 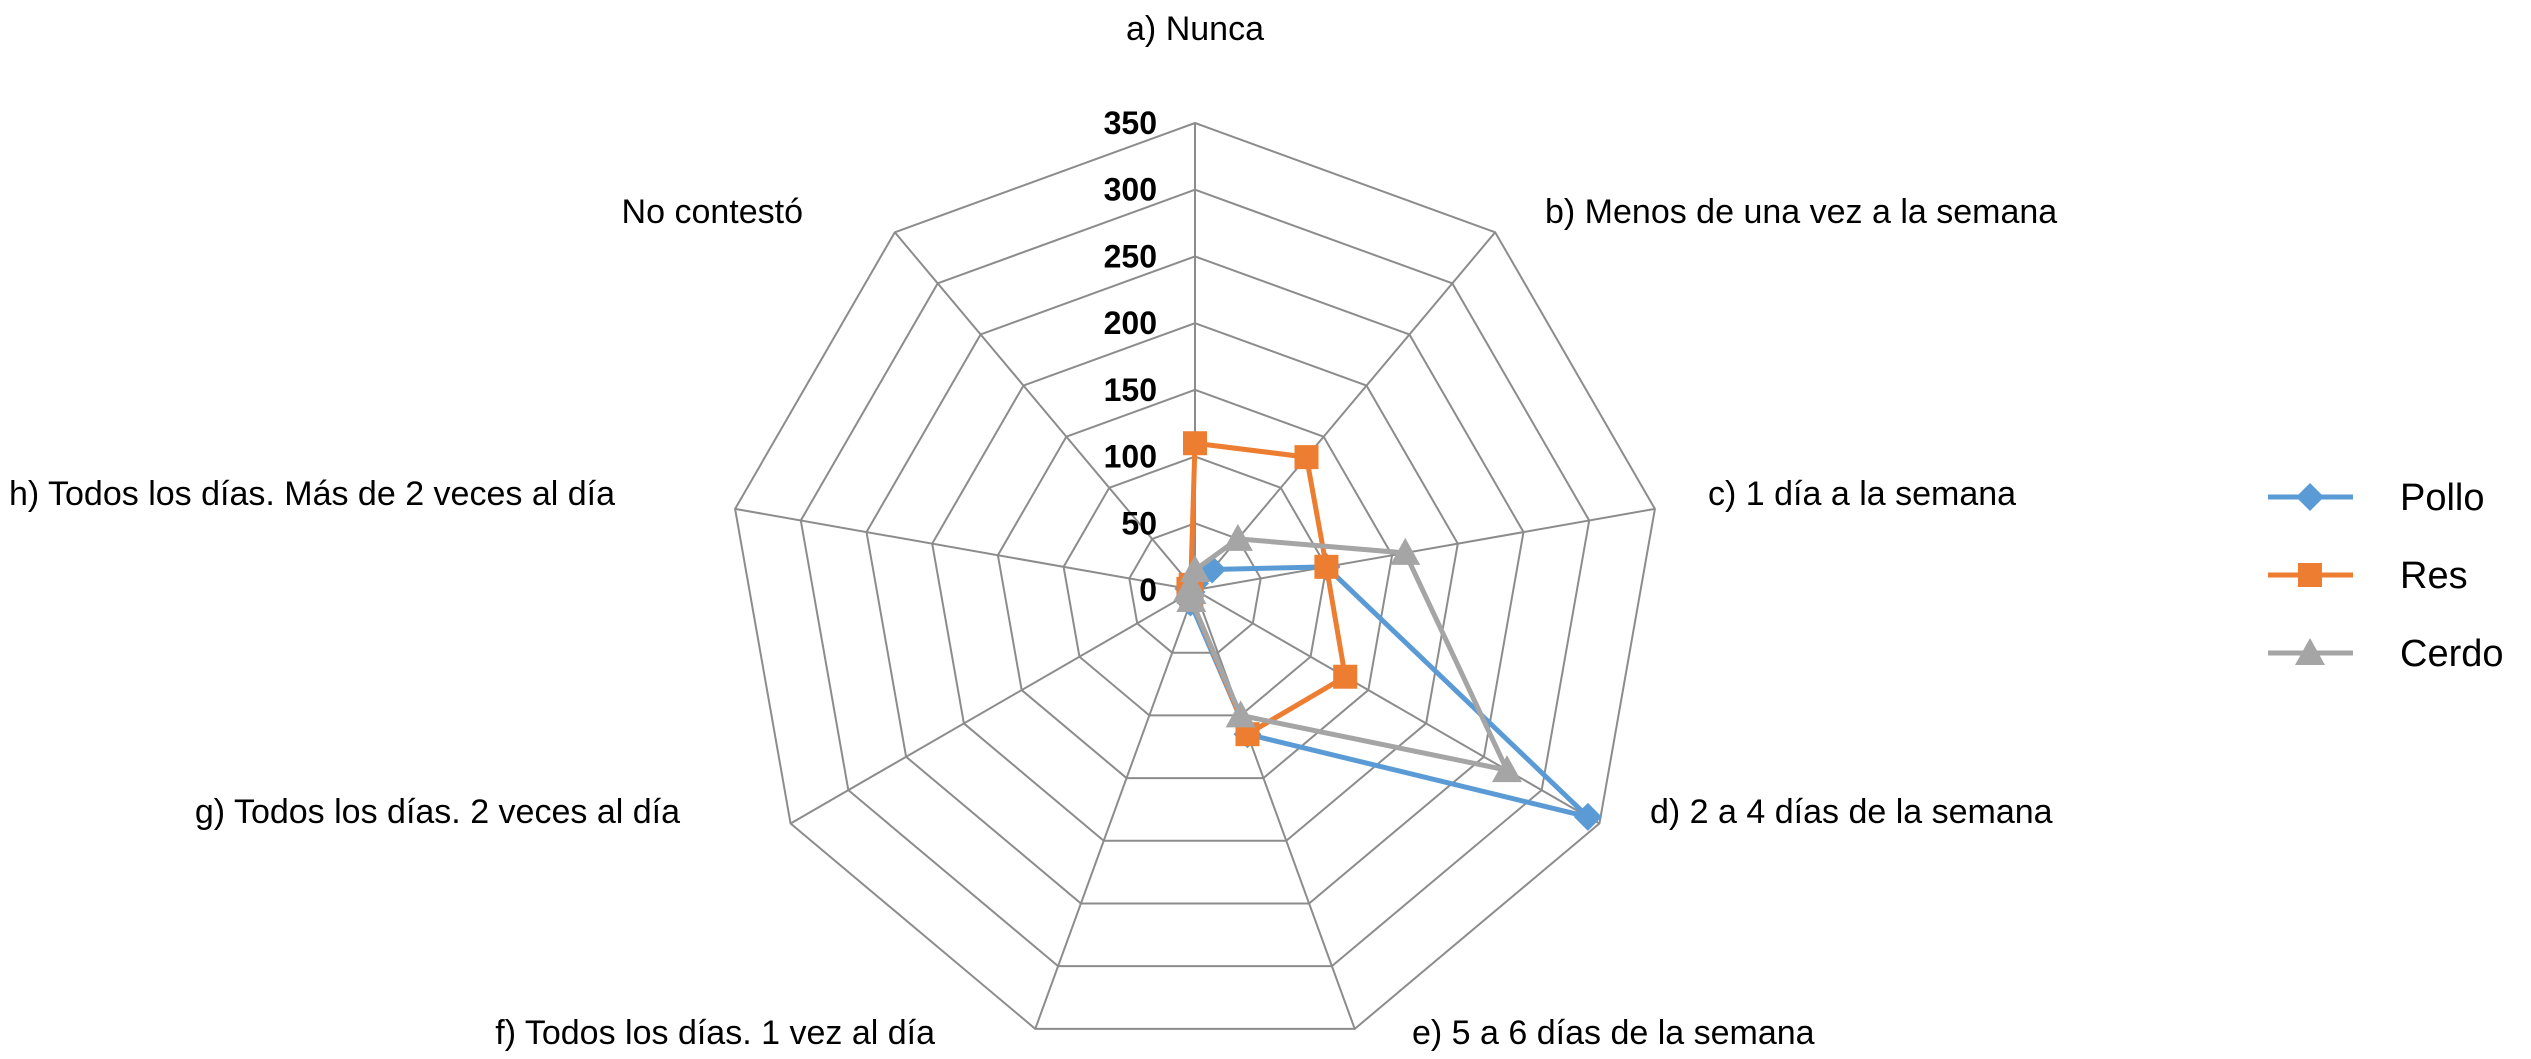 I want to click on category-label: b) Menos de una vez a la semana, so click(x=1801, y=212).